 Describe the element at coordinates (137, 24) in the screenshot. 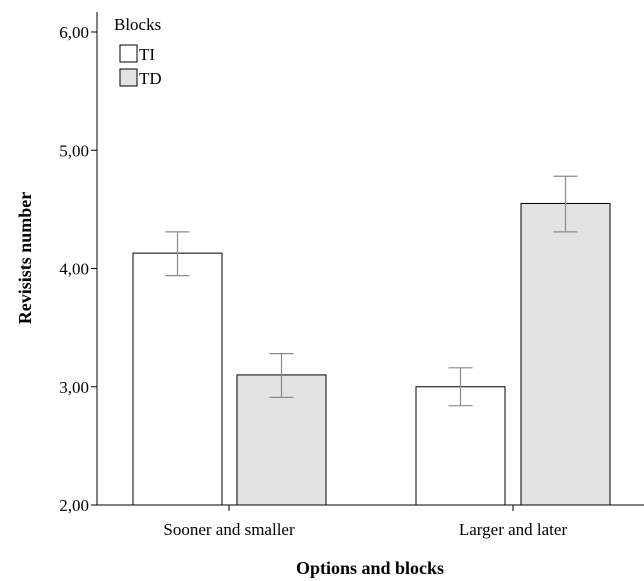

I see `legend-title: Blocks` at that location.